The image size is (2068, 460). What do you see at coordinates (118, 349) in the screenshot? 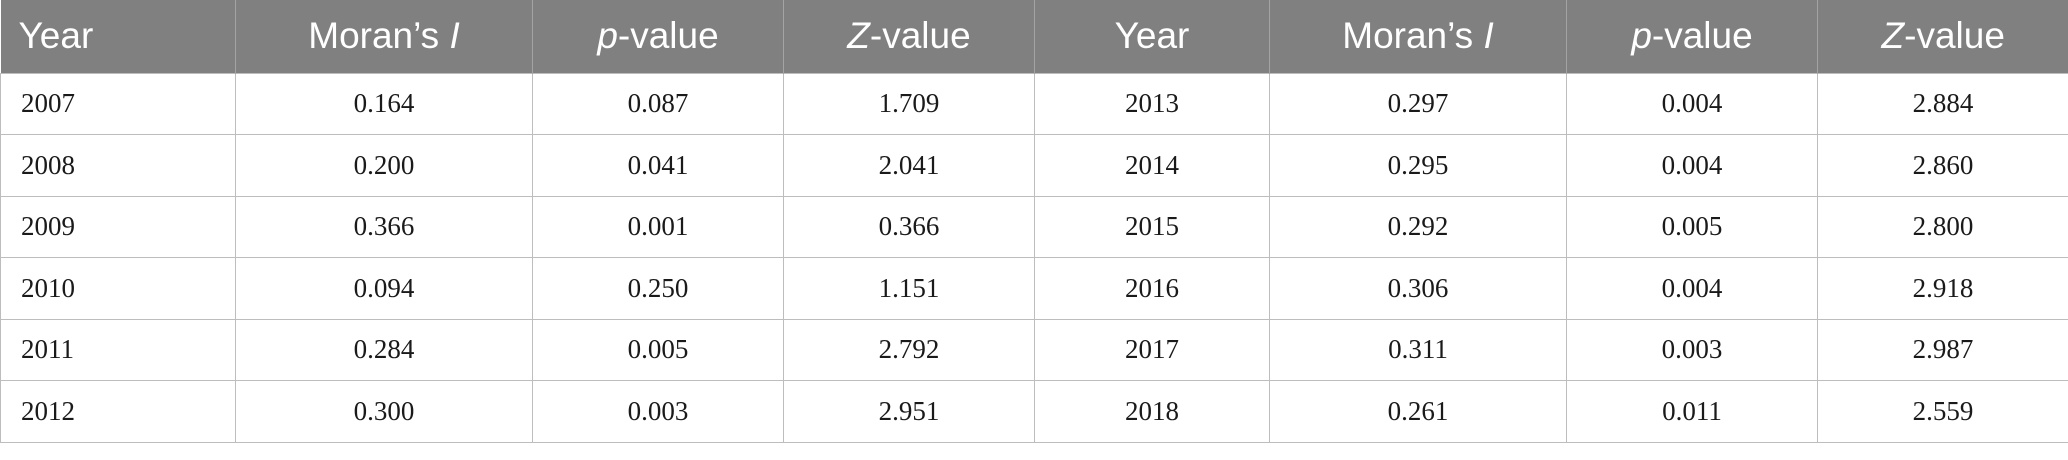
I see `cell-year: 2011` at bounding box center [118, 349].